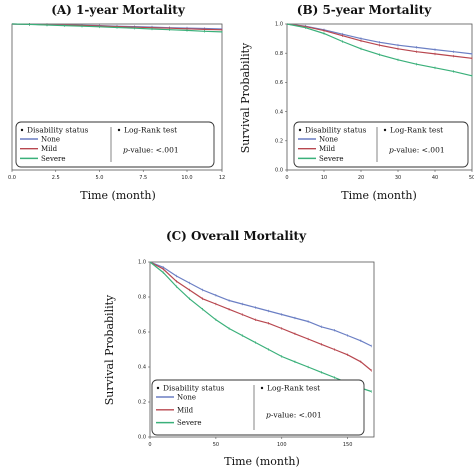  What do you see at coordinates (100, 178) in the screenshot?
I see `x-tick-label: 5.0` at bounding box center [100, 178].